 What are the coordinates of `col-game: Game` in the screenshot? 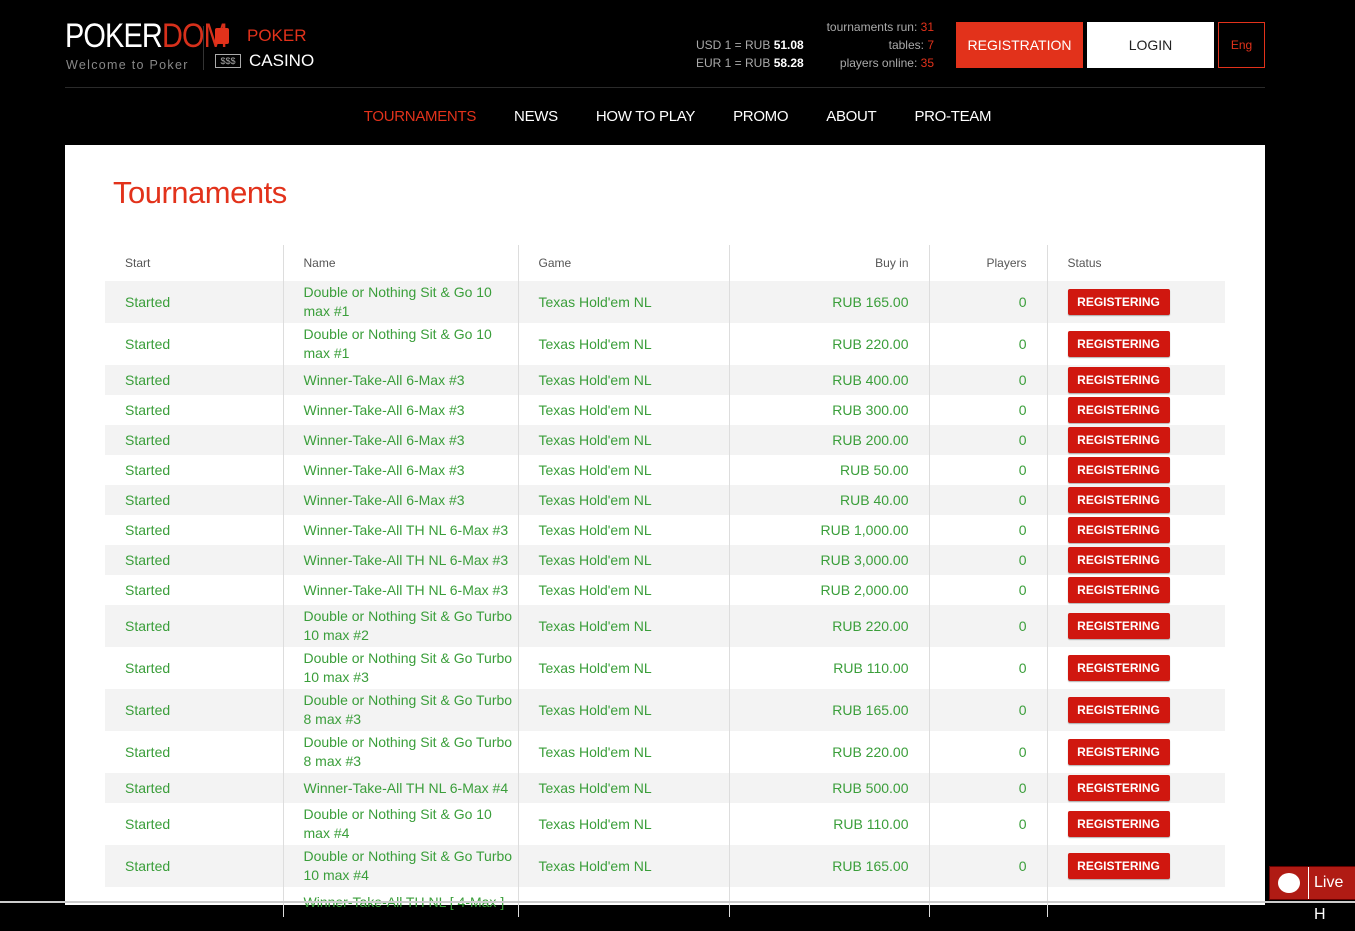 It's located at (623, 263).